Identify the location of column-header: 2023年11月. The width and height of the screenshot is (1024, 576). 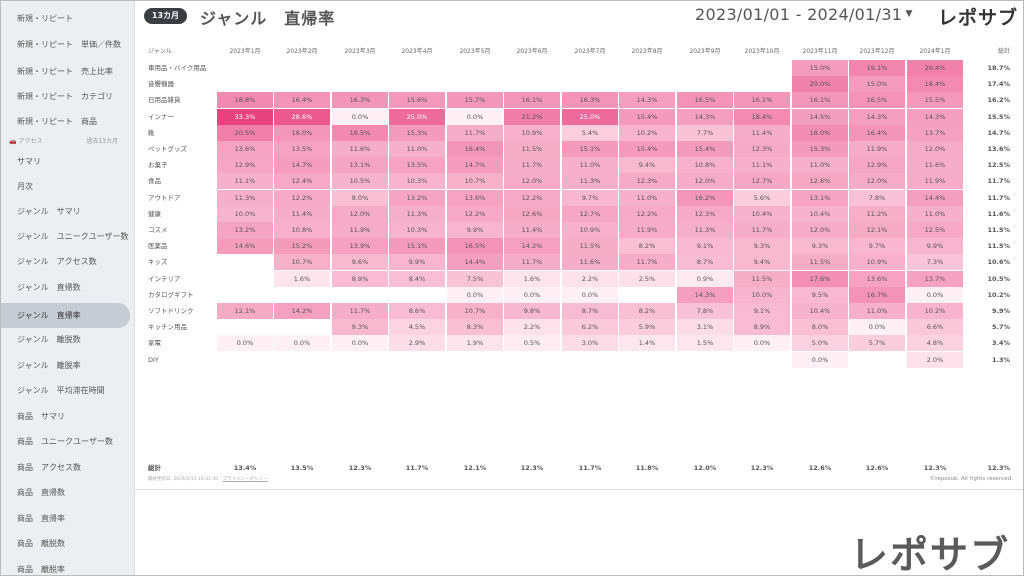
(820, 51).